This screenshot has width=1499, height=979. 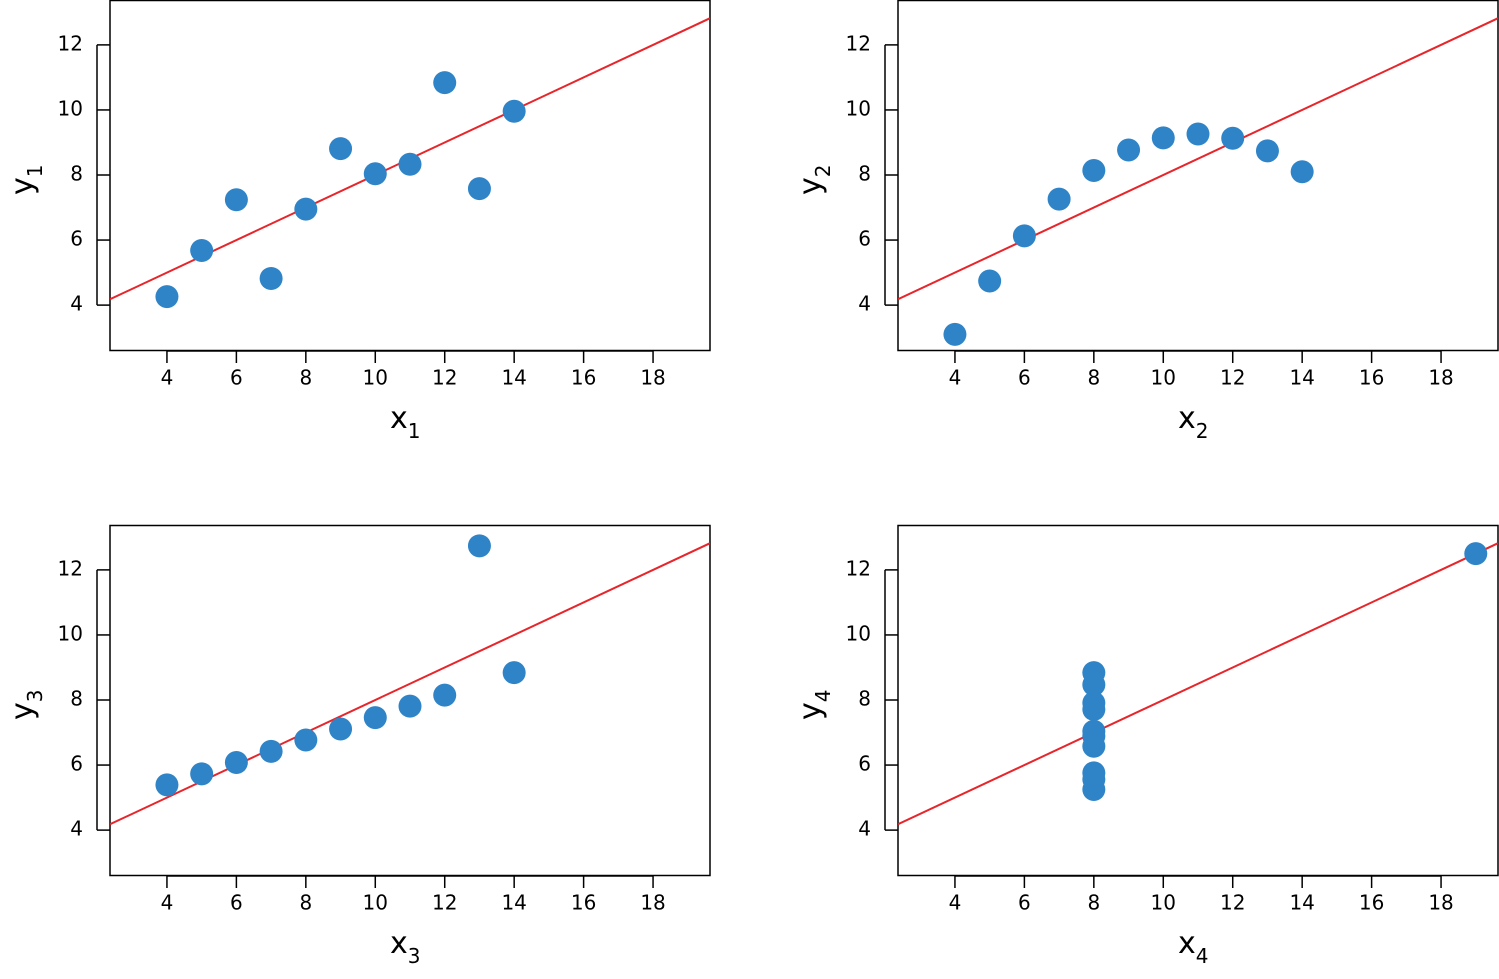 I want to click on x-axis-title-sub: 4, so click(x=1202, y=956).